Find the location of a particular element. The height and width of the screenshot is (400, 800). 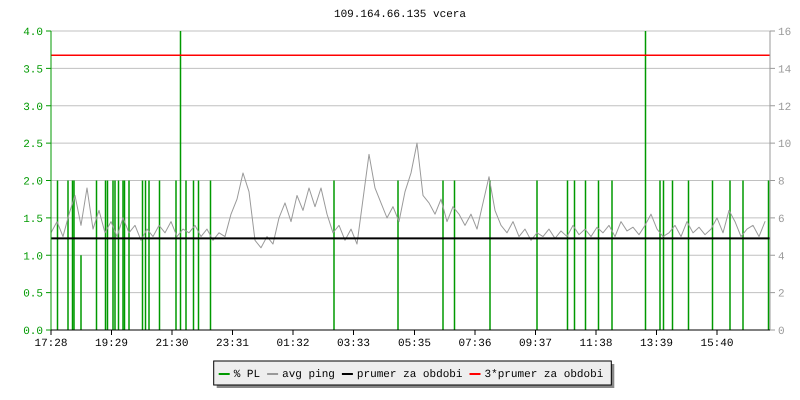

x-tick-label: 01:32 is located at coordinates (293, 344).